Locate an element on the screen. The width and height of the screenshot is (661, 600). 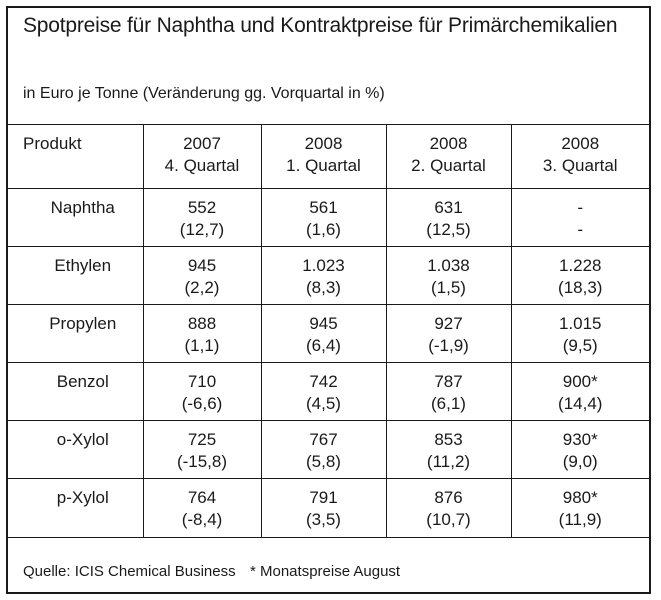
price-cell: 725 (-15,8) is located at coordinates (201, 449).